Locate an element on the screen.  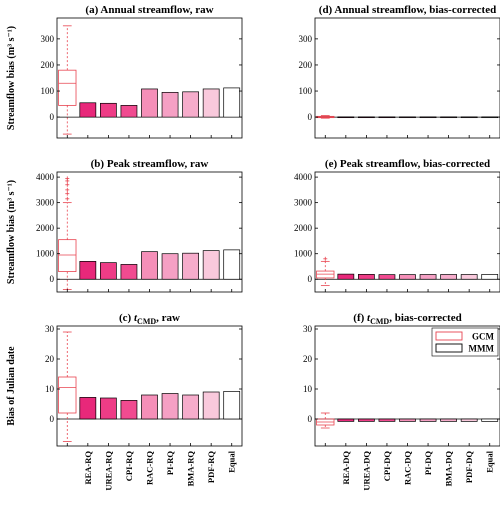
panel-title-prefix: (f) is located at coordinates (360, 318).